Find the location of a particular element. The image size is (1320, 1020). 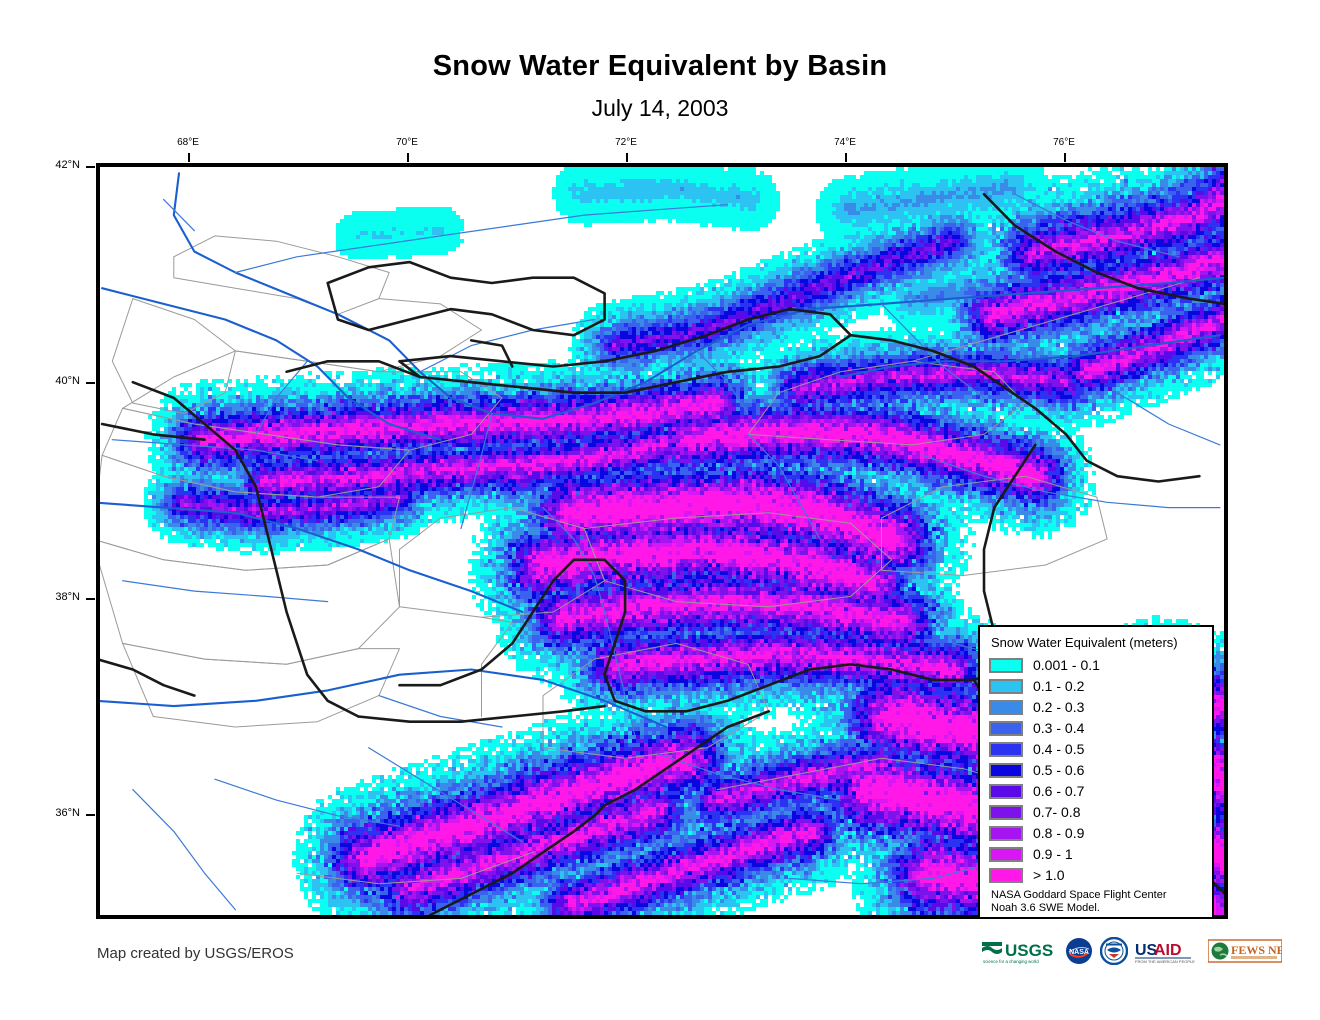

noaa-seal-logo is located at coordinates (1114, 951).